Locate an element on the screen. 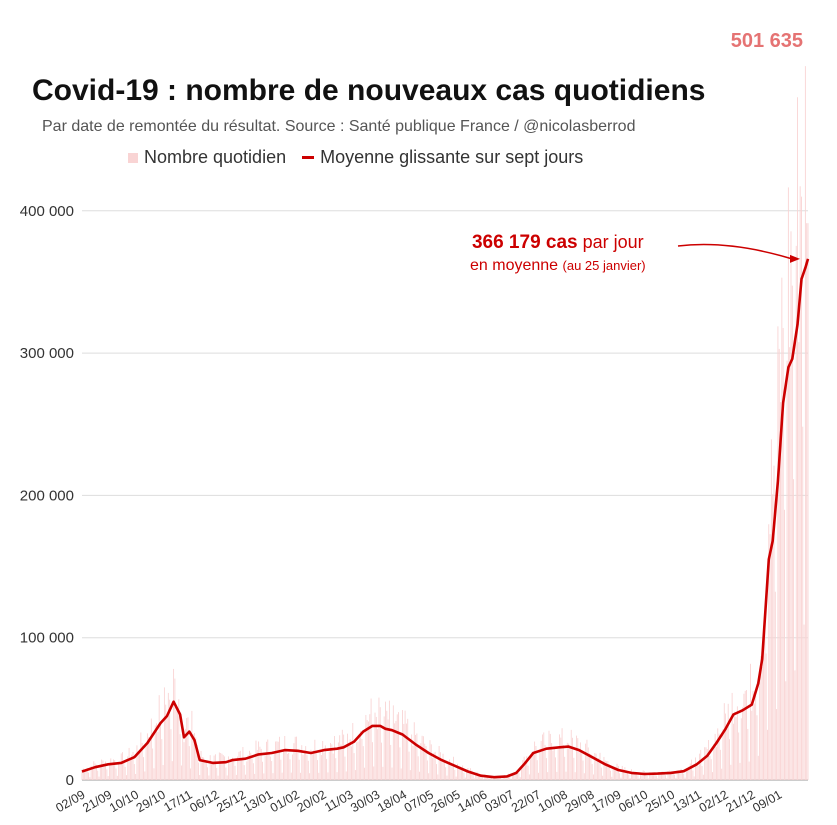  legend-daily-swatch is located at coordinates (133, 157).